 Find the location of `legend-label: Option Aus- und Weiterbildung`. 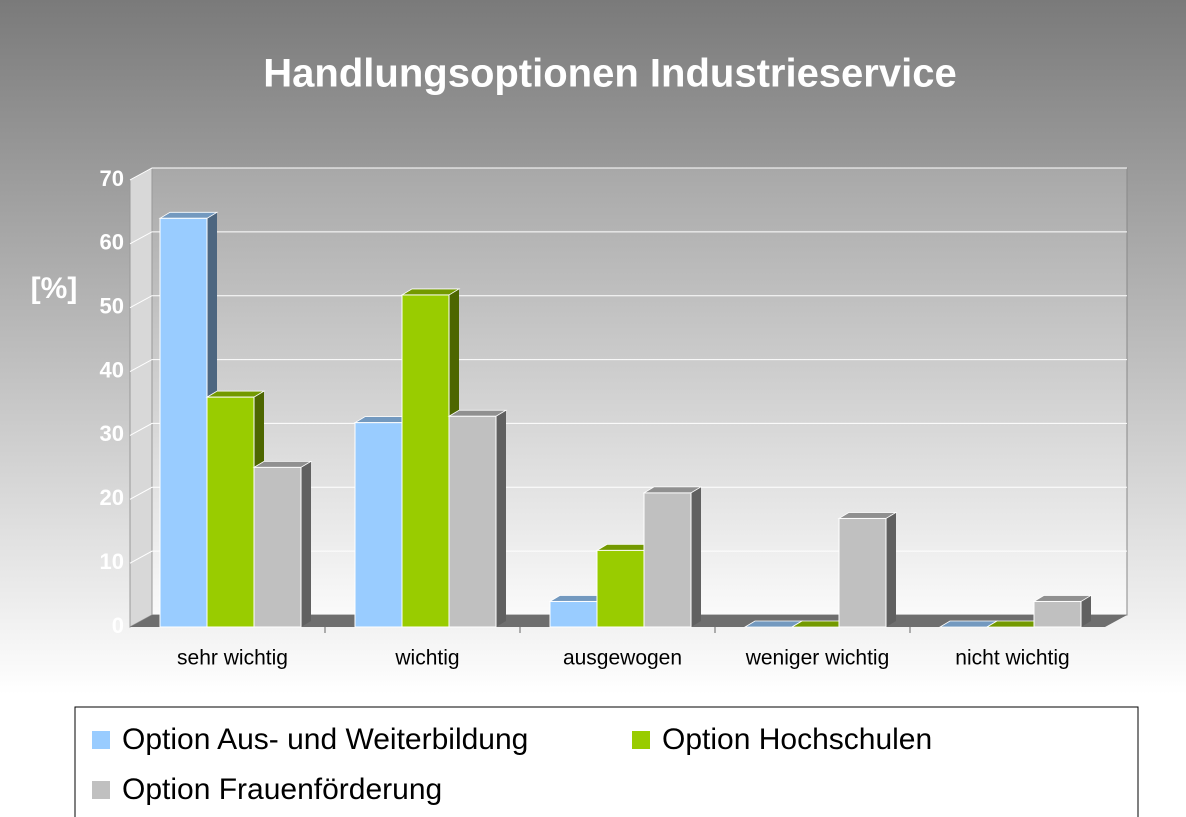

legend-label: Option Aus- und Weiterbildung is located at coordinates (325, 739).